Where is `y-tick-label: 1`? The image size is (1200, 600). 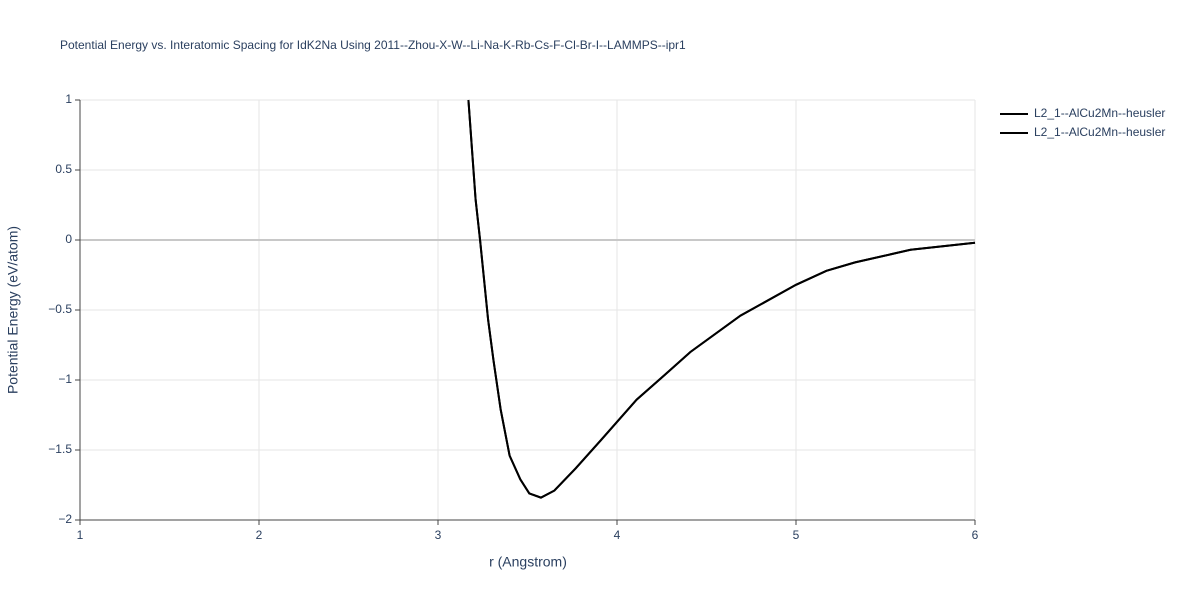 y-tick-label: 1 is located at coordinates (68, 99).